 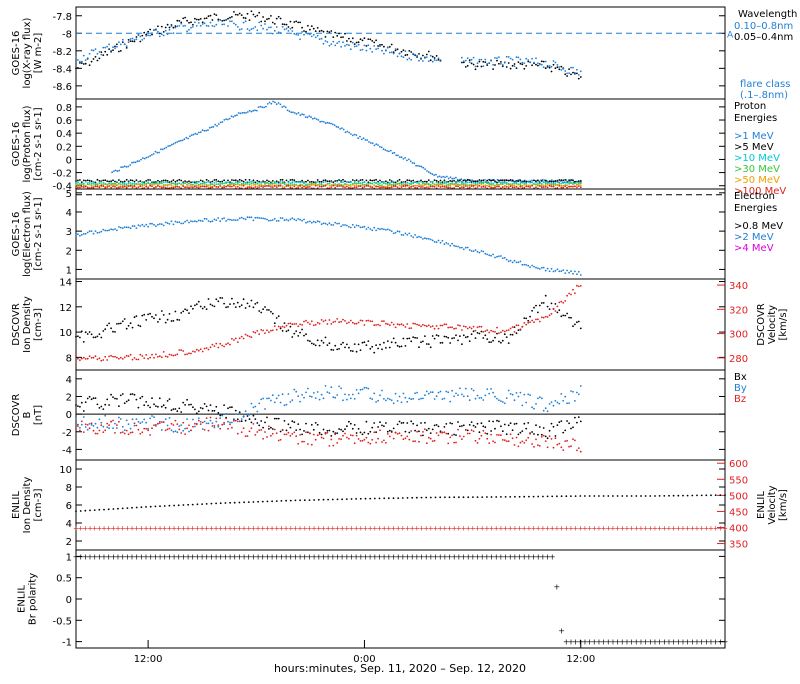 I want to click on y-tick-label: 0.6, so click(x=64, y=121).